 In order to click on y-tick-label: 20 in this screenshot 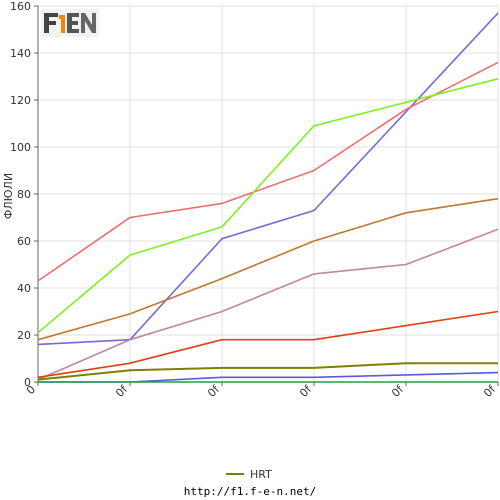, I will do `click(24, 335)`.